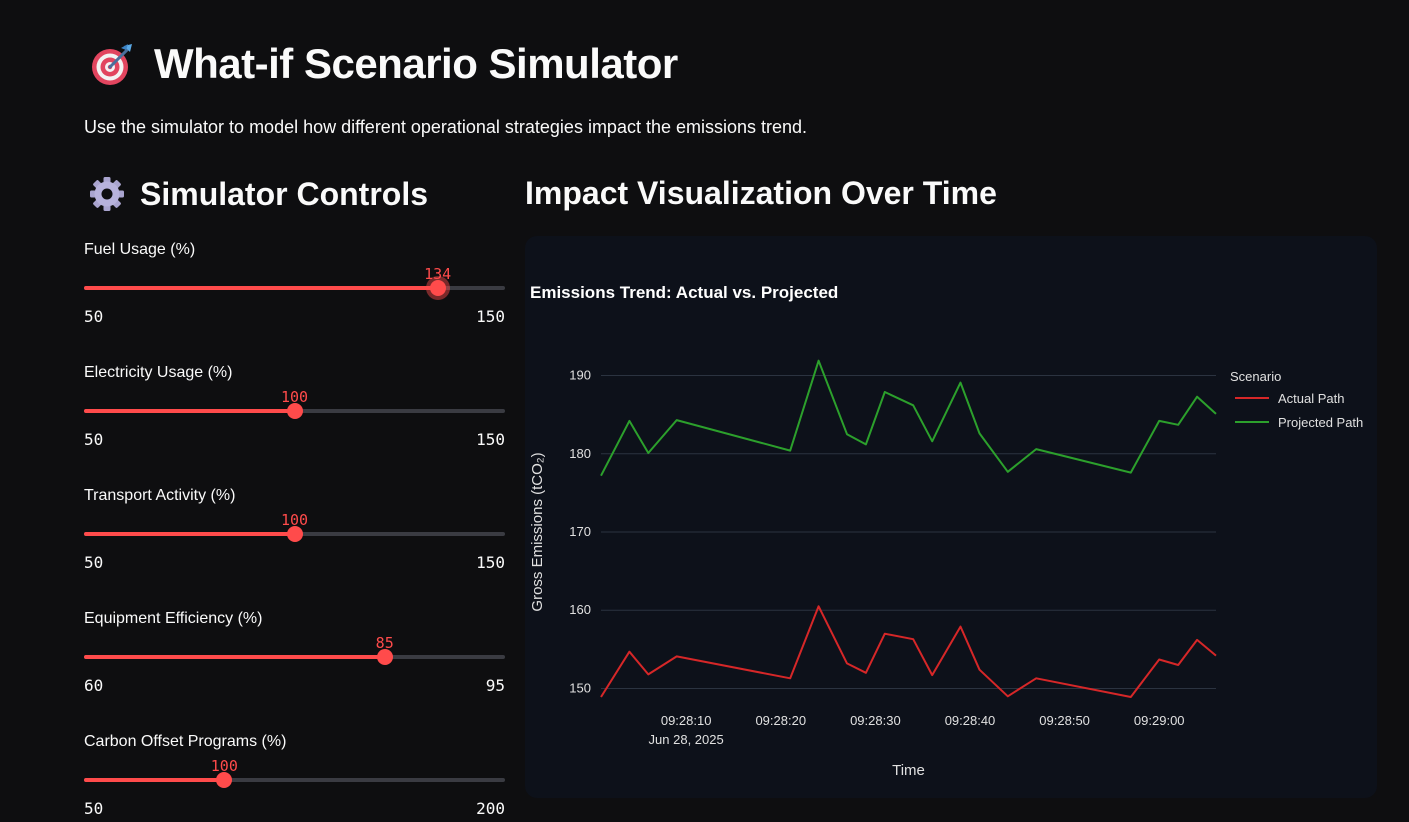 This screenshot has width=1409, height=822. I want to click on y-tick-label: 170, so click(580, 531).